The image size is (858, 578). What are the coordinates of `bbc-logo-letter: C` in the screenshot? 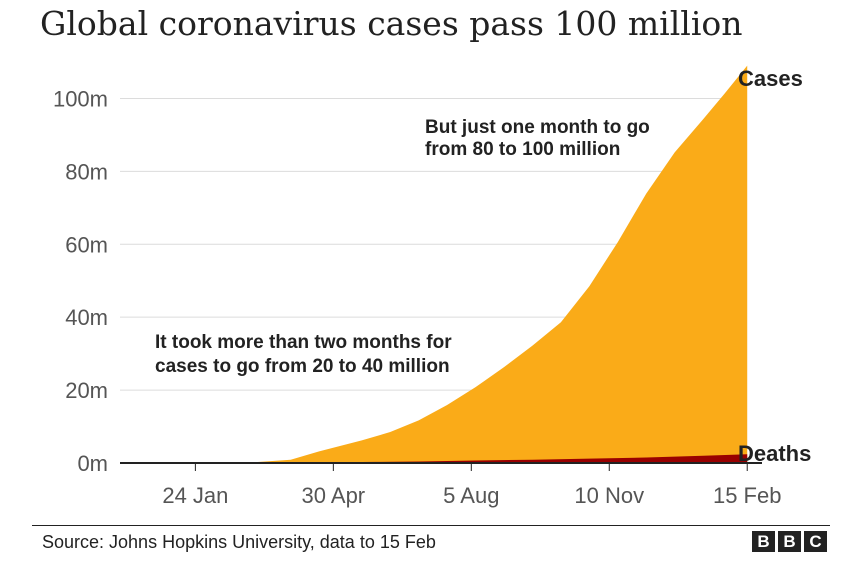 It's located at (815, 541).